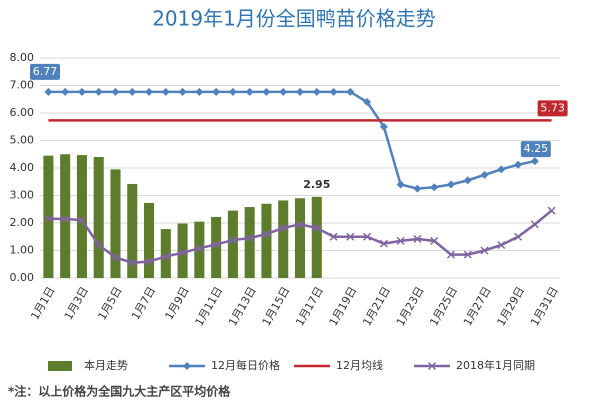  Describe the element at coordinates (432, 366) in the screenshot. I see `legend-marker` at that location.